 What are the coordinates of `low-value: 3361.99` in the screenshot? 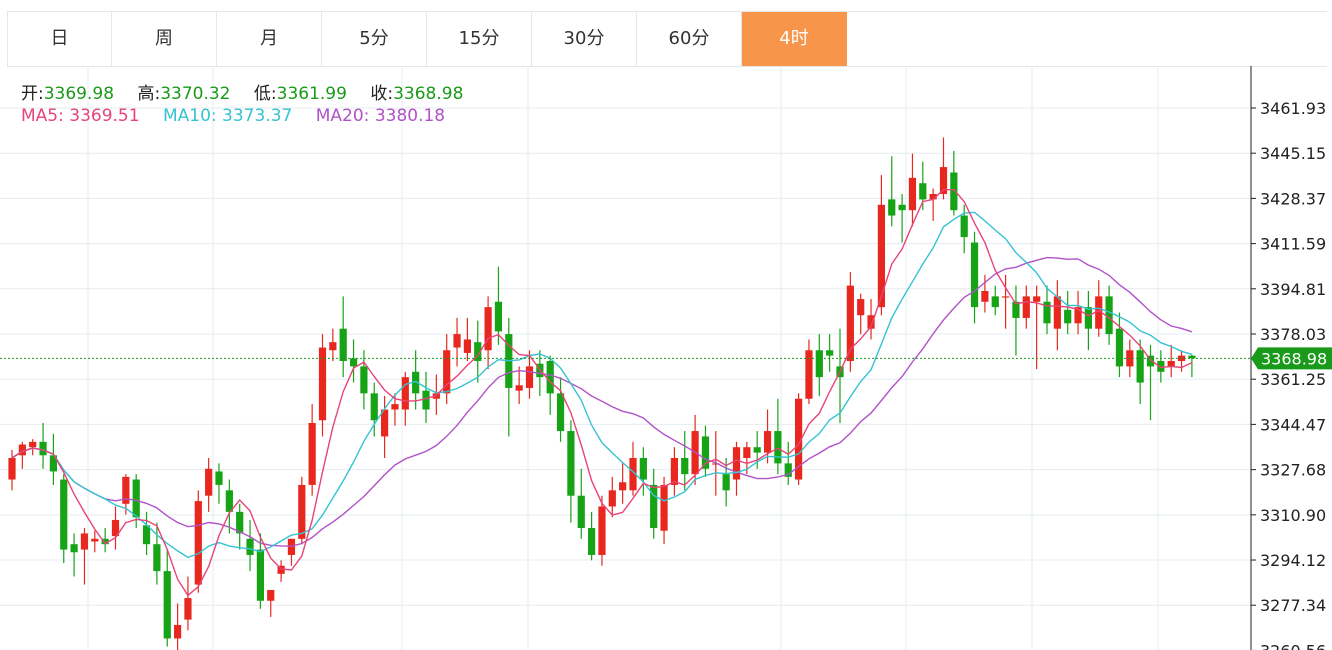 It's located at (311, 94).